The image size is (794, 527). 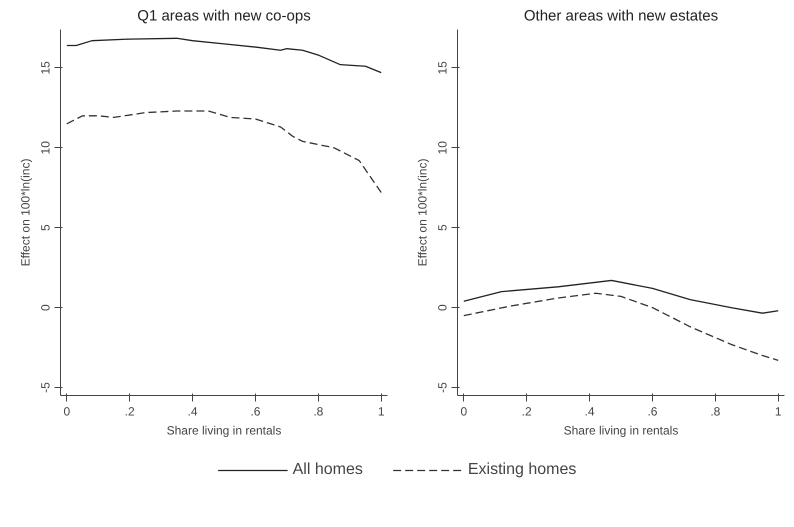 What do you see at coordinates (621, 16) in the screenshot?
I see `chart-title: Other areas with new estates` at bounding box center [621, 16].